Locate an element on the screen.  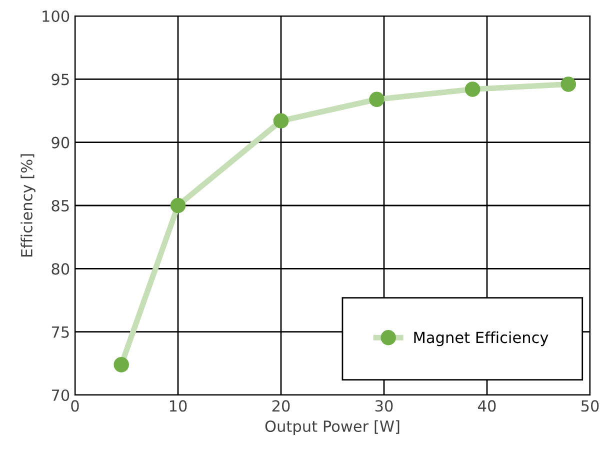
y-tick-label: 75 is located at coordinates (60, 332).